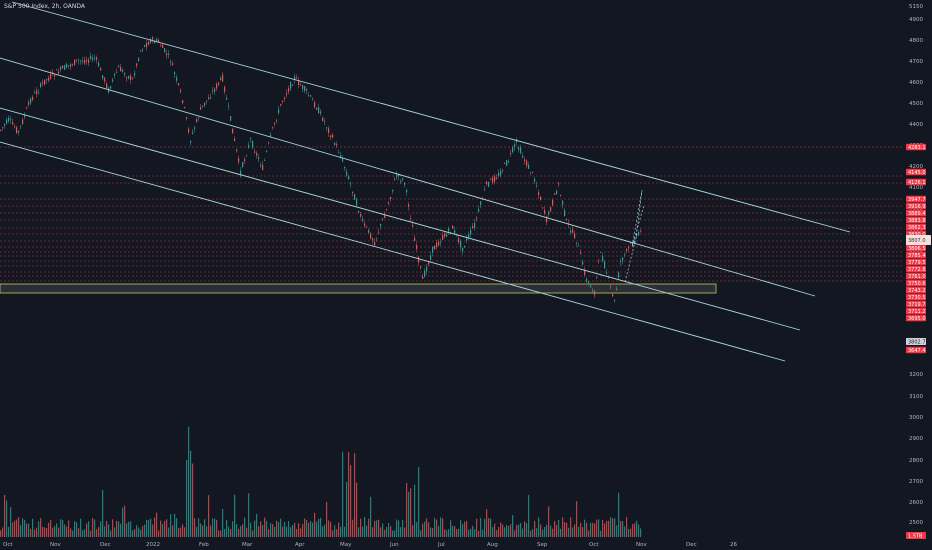 Image resolution: width=932 pixels, height=550 pixels. I want to click on price-level-badge-text: 3779.5, so click(917, 263).